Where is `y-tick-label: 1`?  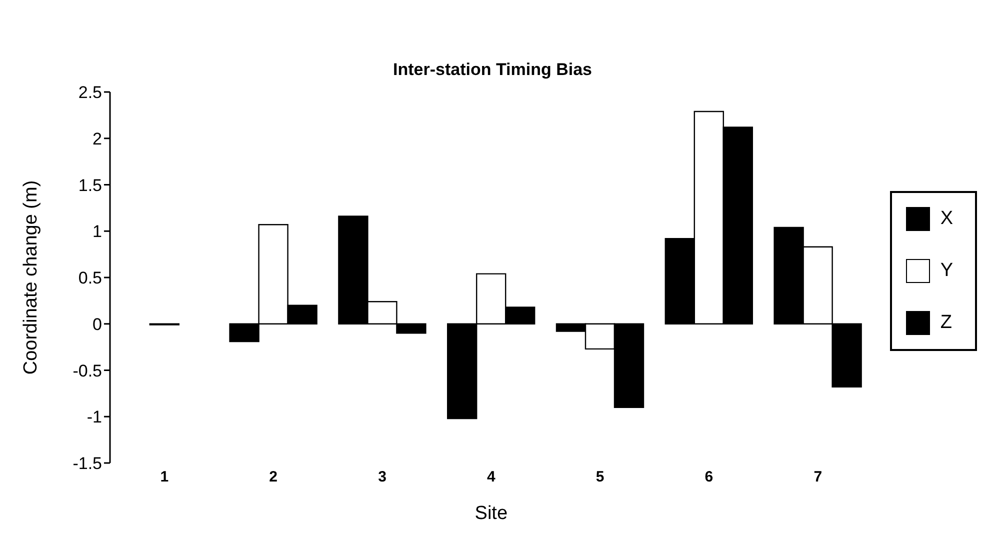
y-tick-label: 1 is located at coordinates (97, 232).